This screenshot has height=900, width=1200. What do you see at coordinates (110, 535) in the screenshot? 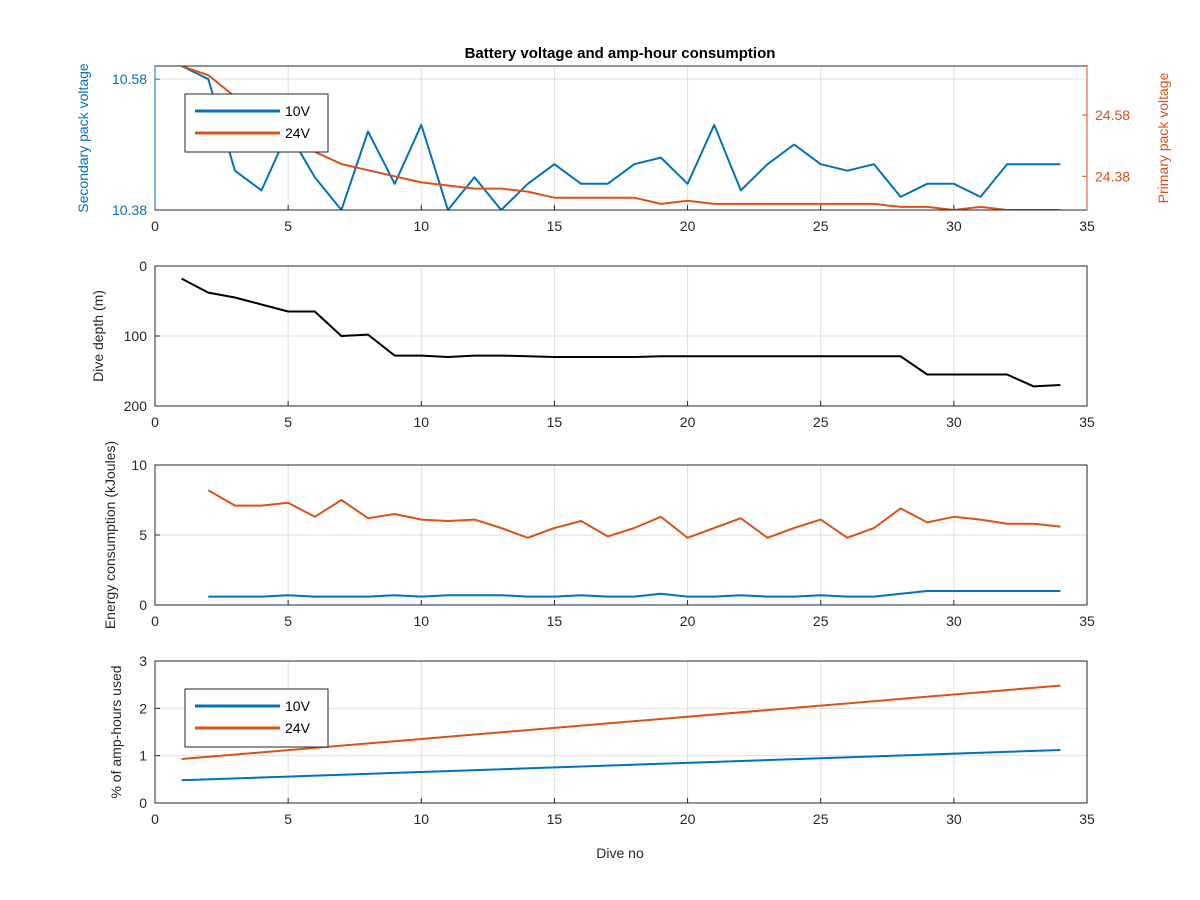
I see `energy-ylabel: Energy consumption (kJoules)` at bounding box center [110, 535].